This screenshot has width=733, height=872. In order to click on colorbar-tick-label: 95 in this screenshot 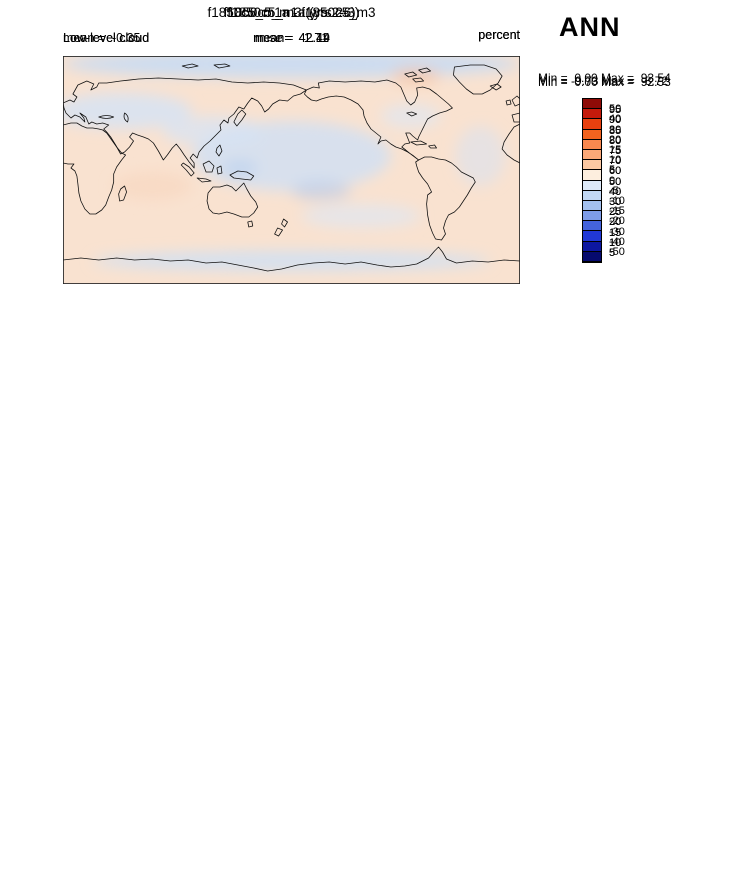, I will do `click(615, 110)`.